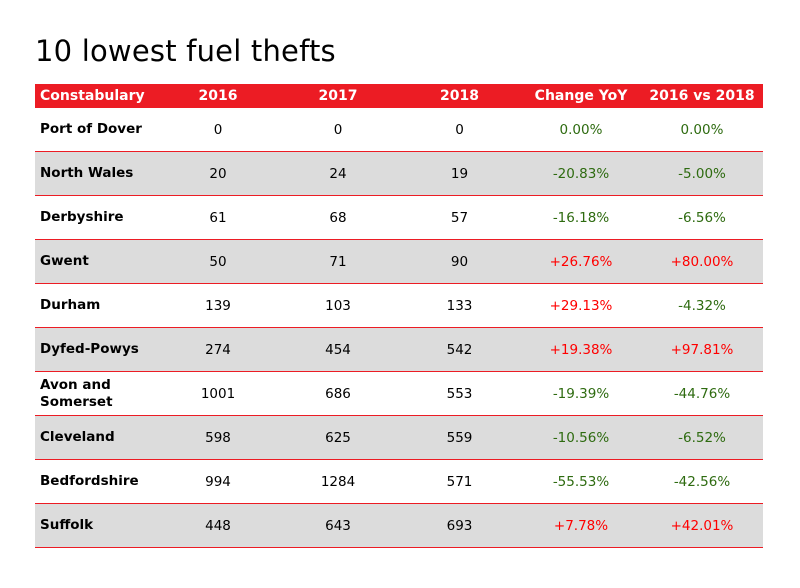 This screenshot has width=800, height=588. What do you see at coordinates (338, 305) in the screenshot?
I see `cell-2017: 103` at bounding box center [338, 305].